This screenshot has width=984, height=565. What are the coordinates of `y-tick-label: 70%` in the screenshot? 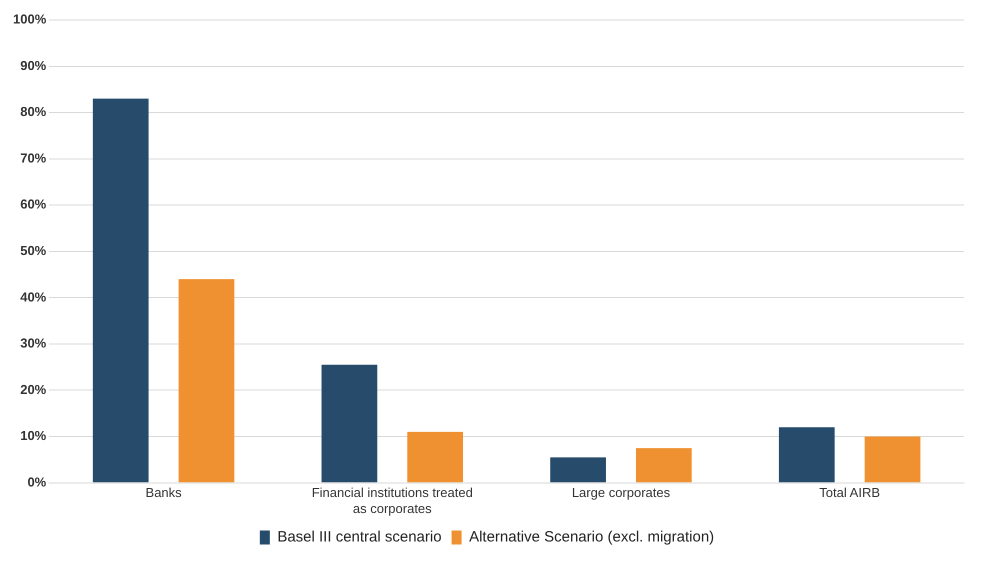 It's located at (33, 158).